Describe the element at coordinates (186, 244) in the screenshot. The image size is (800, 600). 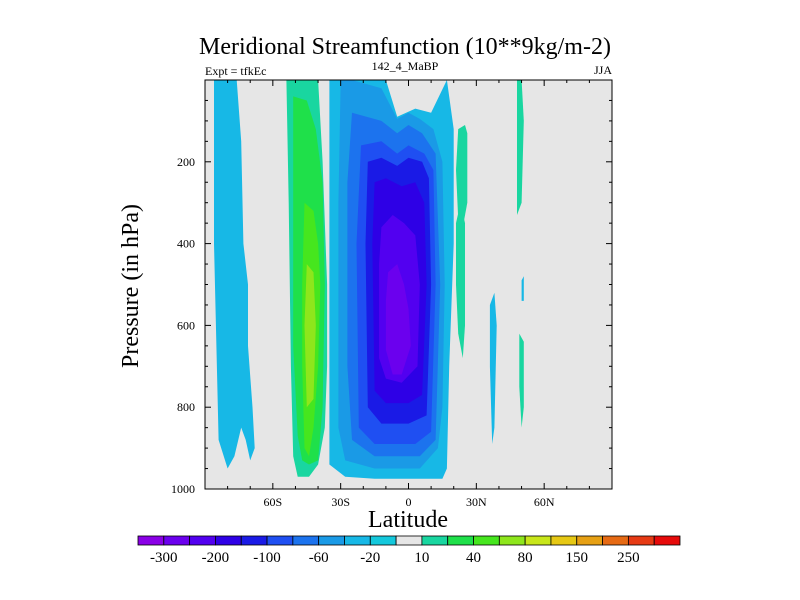
I see `y-tick-label: 400` at that location.